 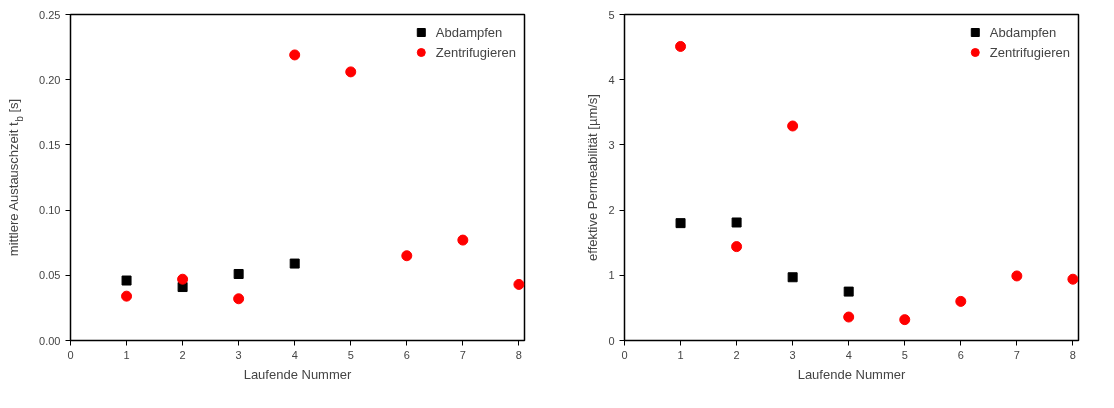 I want to click on y-tick-label: 5, so click(x=611, y=14).